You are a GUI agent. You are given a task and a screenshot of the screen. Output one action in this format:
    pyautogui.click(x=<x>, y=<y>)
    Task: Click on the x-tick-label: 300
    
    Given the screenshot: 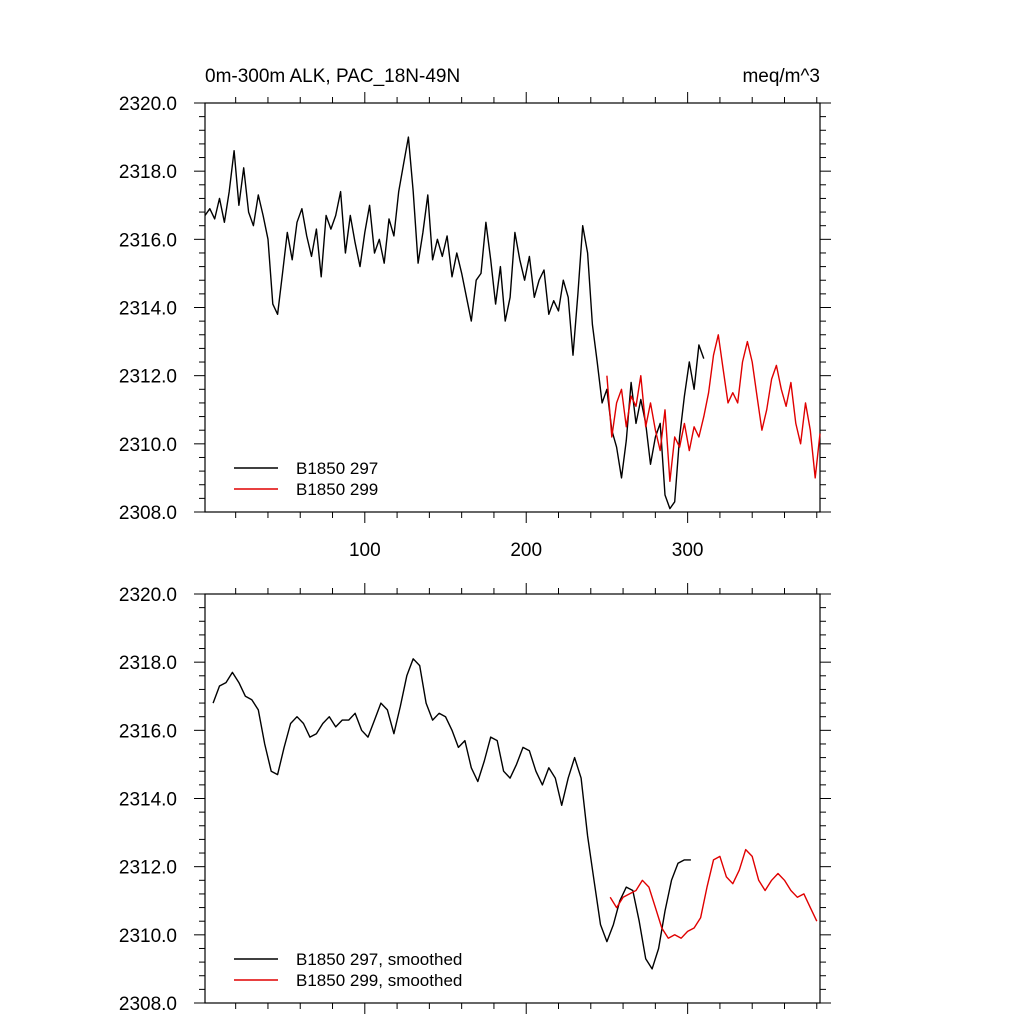 What is the action you would take?
    pyautogui.click(x=688, y=550)
    